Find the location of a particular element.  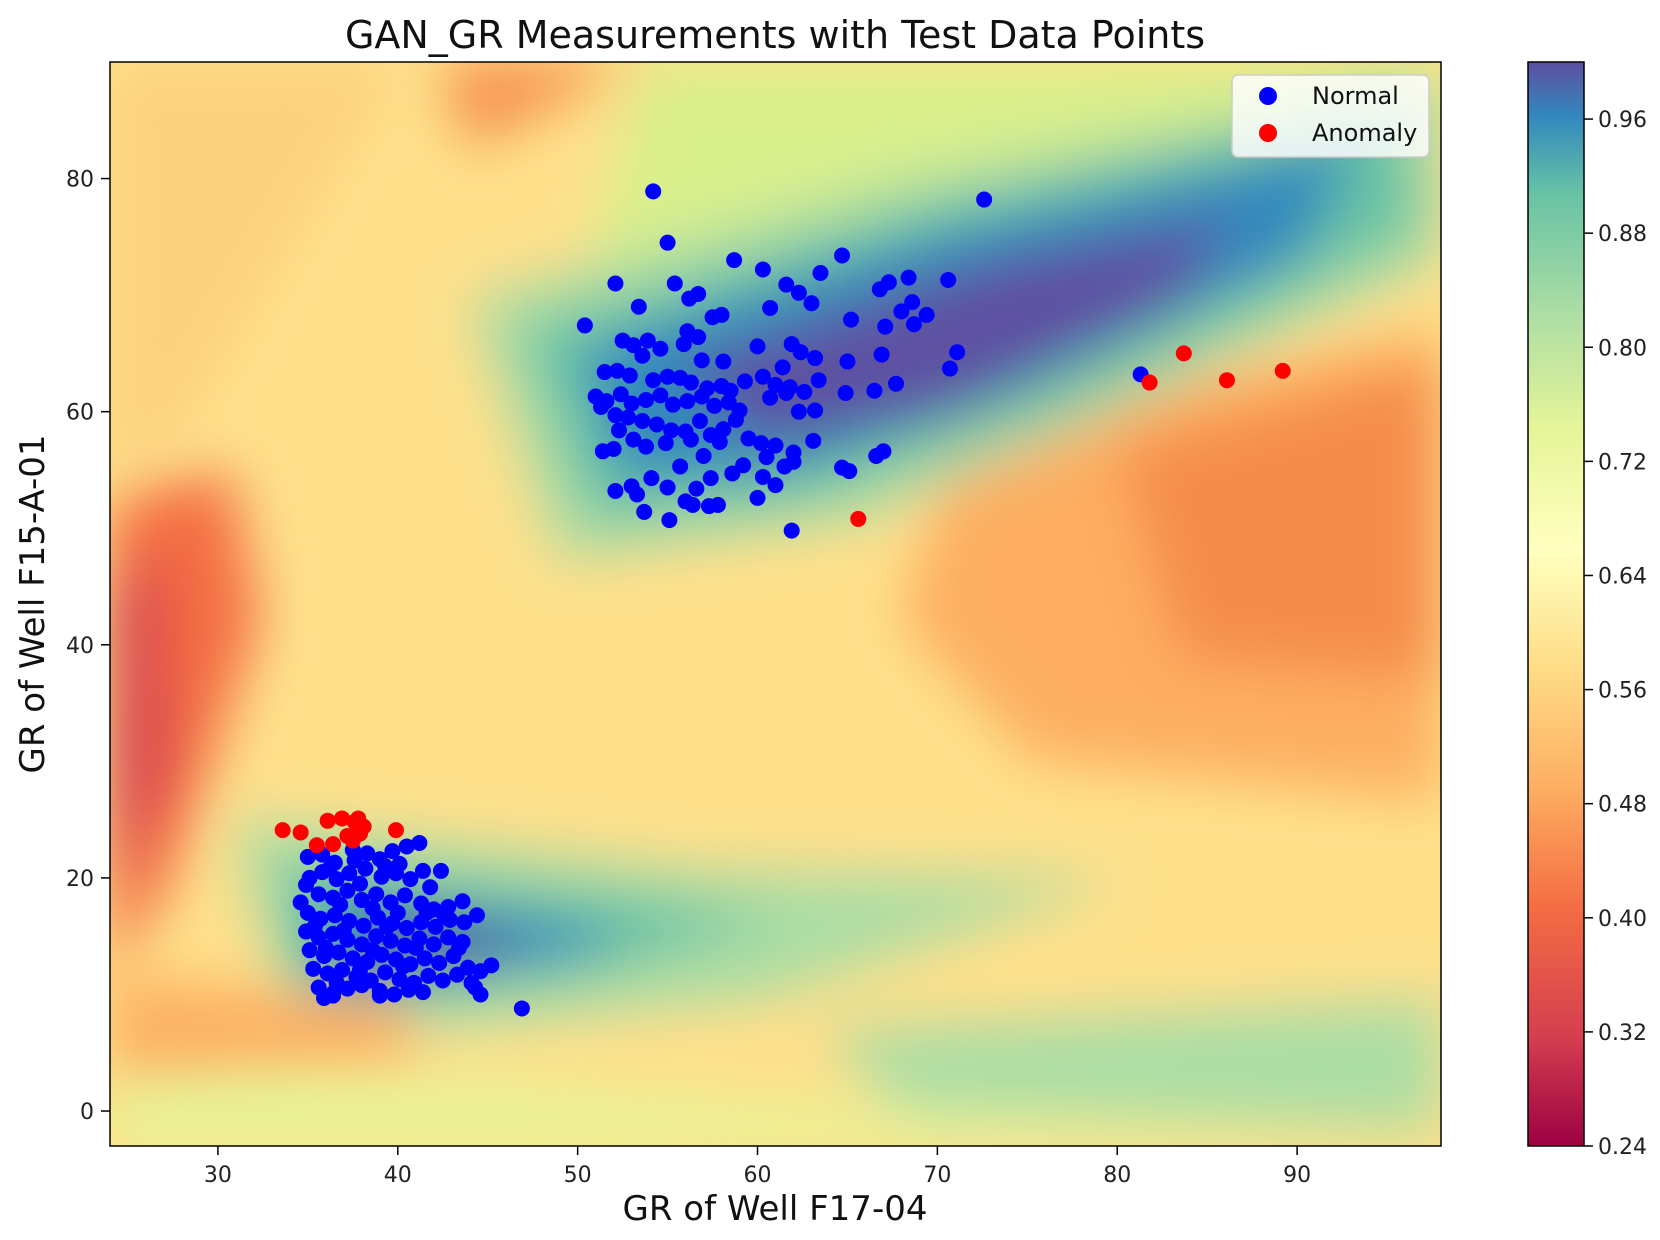

legend-label-normal: Normal is located at coordinates (1355, 96).